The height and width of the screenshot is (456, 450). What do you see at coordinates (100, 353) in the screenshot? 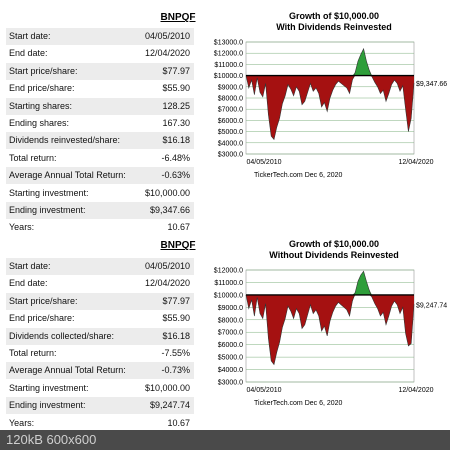
I see `stat-row: Total return: -7.55%` at bounding box center [100, 353].